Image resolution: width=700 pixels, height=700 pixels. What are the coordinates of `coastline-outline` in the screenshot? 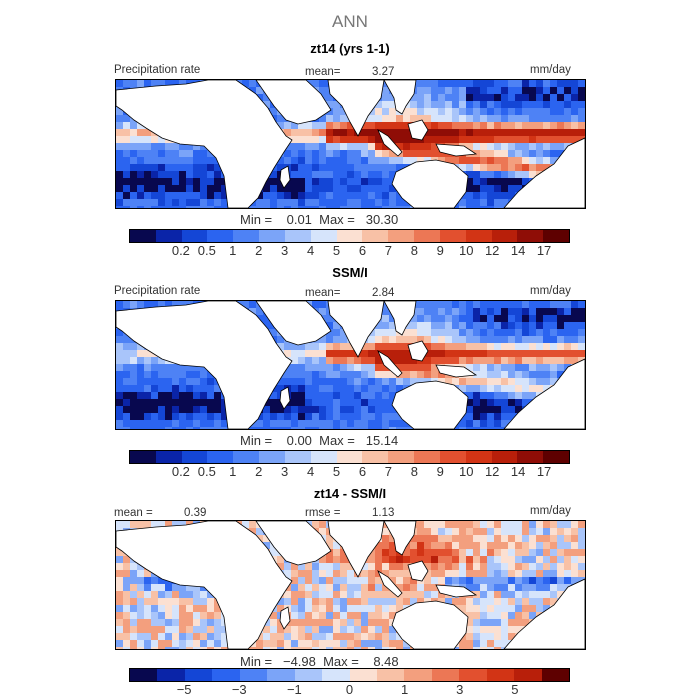 It's located at (456, 150).